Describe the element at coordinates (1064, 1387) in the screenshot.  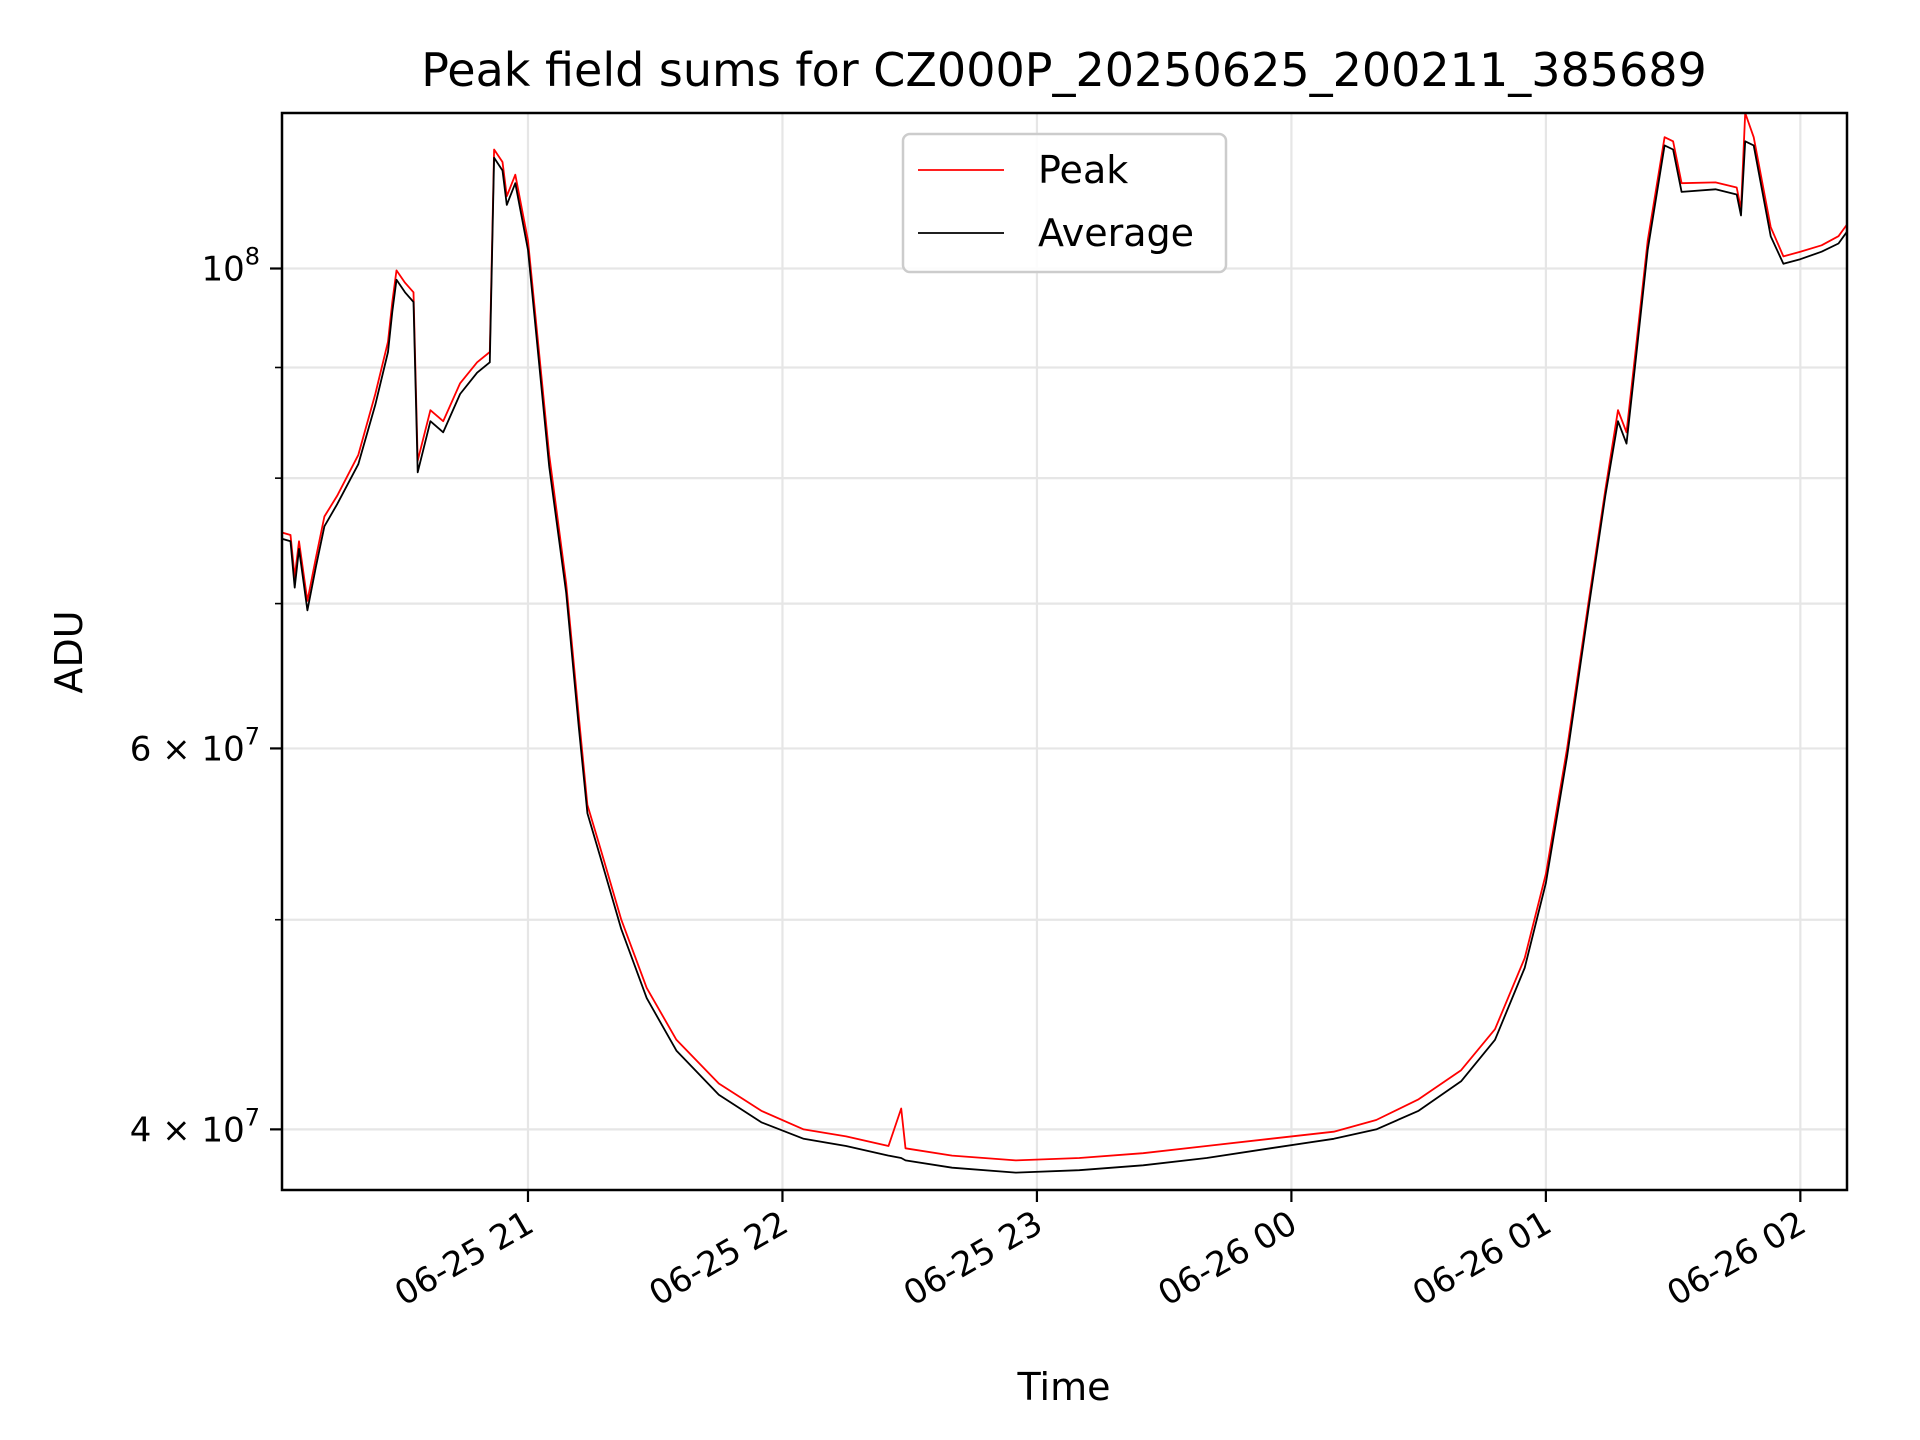
I see `x-axis-label: Time` at that location.